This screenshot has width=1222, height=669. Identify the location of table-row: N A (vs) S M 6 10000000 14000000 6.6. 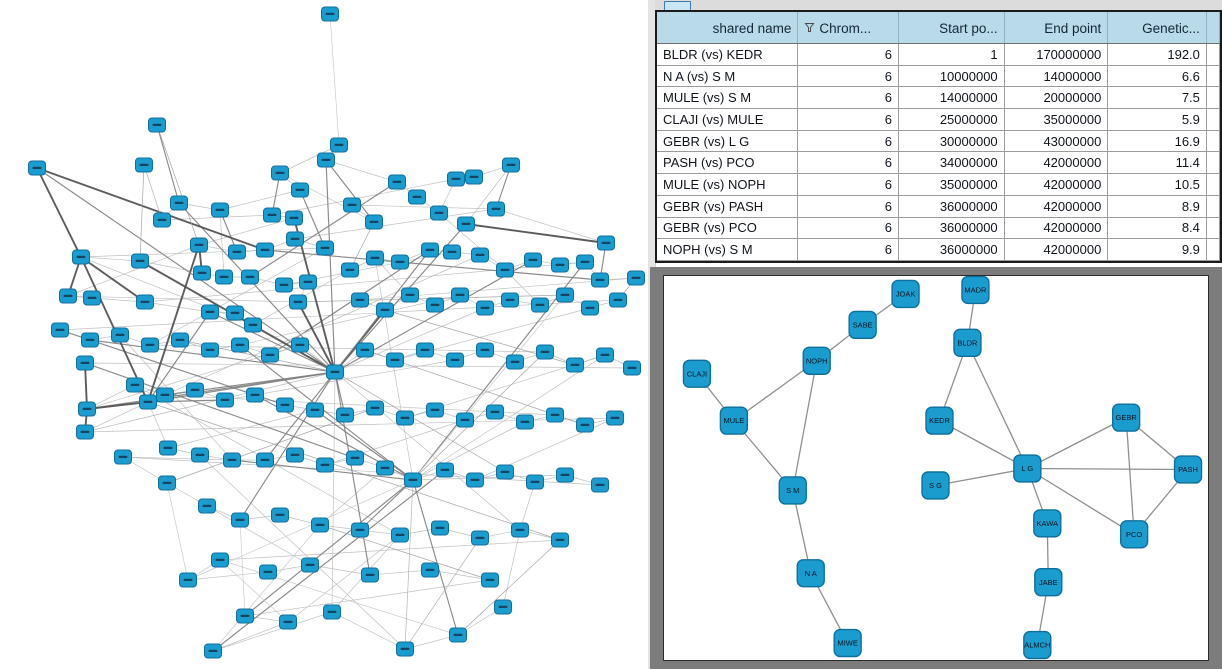
(938, 76).